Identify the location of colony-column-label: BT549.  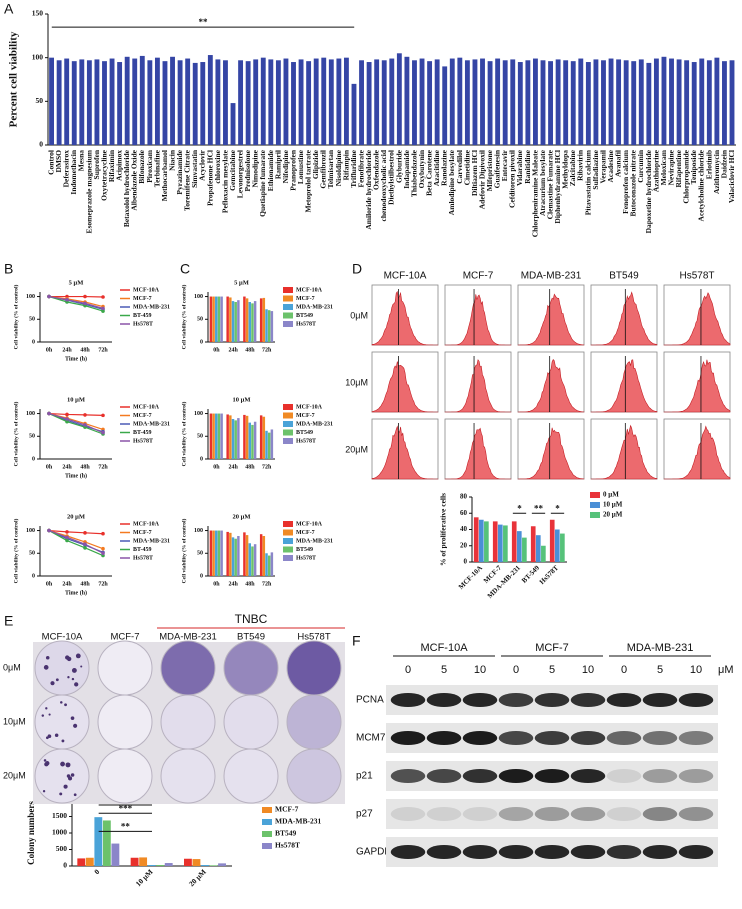
(251, 637).